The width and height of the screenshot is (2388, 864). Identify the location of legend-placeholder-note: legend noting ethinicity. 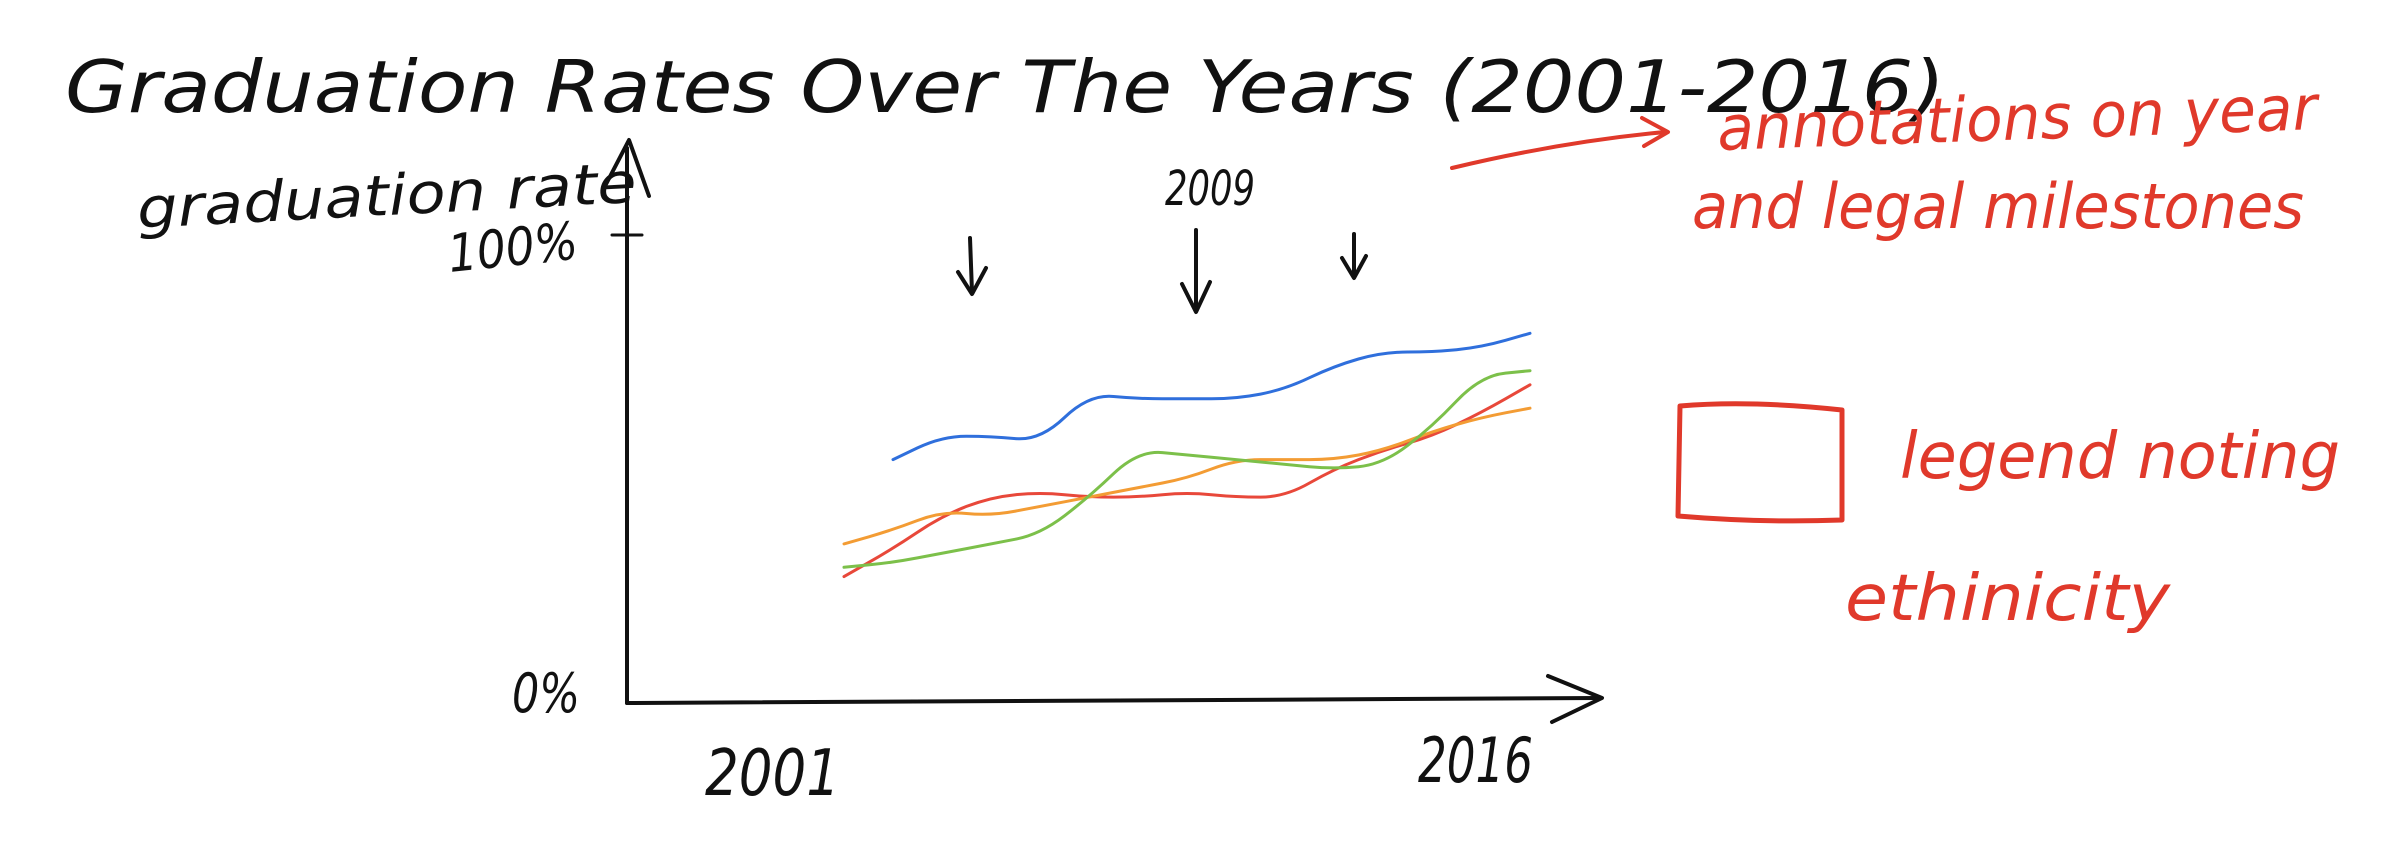
(2007, 518).